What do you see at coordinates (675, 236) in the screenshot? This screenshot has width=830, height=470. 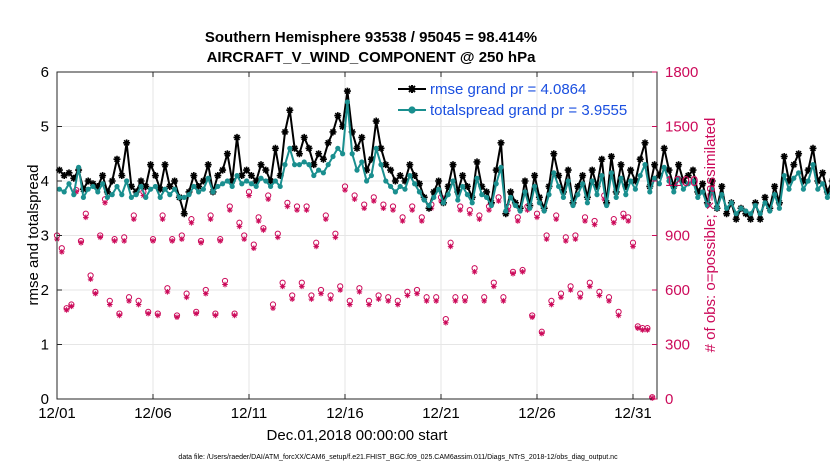 I see `y-axis-right-ticks: 0 300 600 900 1200 1500 1800` at bounding box center [675, 236].